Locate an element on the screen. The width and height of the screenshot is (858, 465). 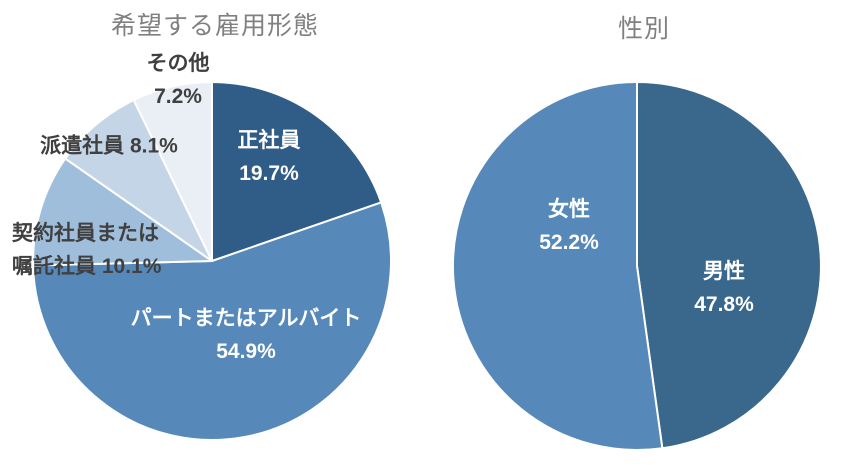
chart-title-gender: 性別 is located at coordinates (643, 29).